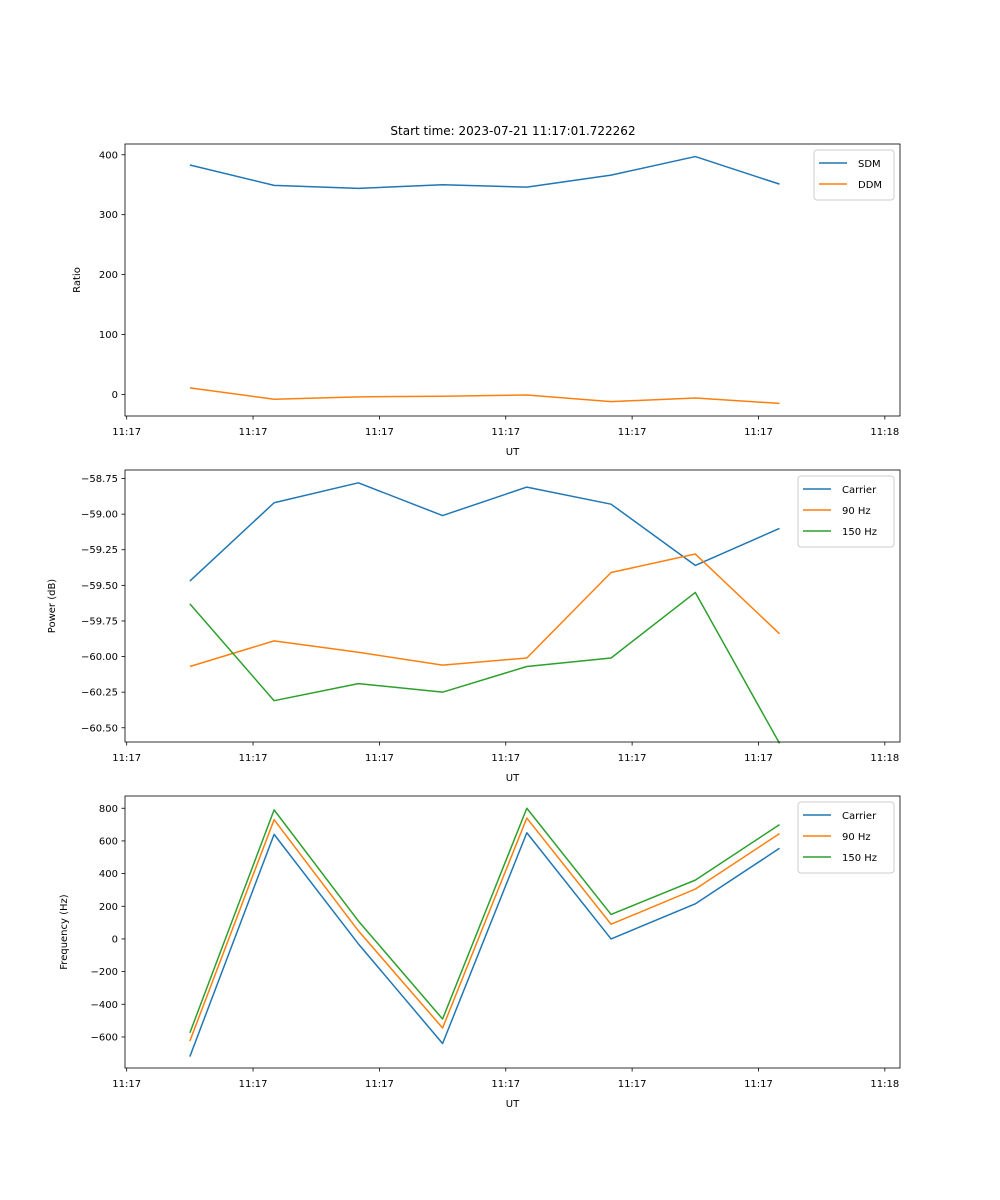 The image size is (1000, 1200). Describe the element at coordinates (99, 550) in the screenshot. I see `y-tick-label: −59.25` at that location.